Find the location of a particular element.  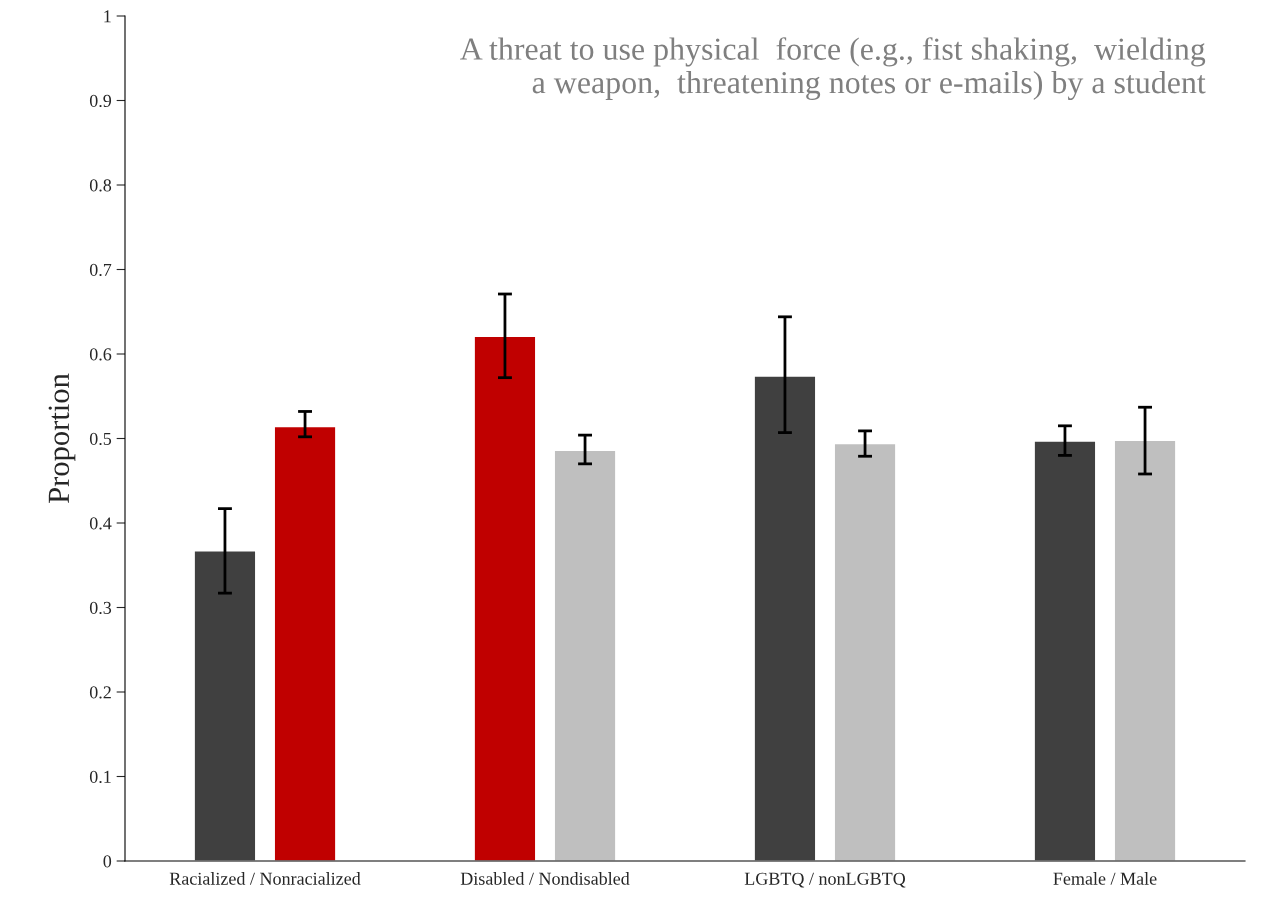

y-axis-title: Proportion is located at coordinates (62, 438).